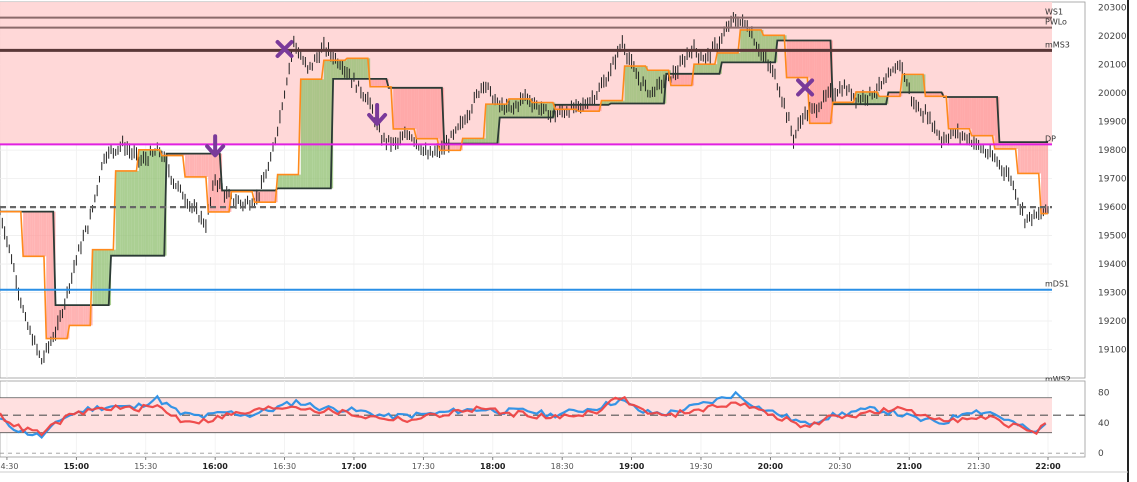 The image size is (1137, 482). What do you see at coordinates (377, 114) in the screenshot?
I see `signal-down-arrow-marker` at bounding box center [377, 114].